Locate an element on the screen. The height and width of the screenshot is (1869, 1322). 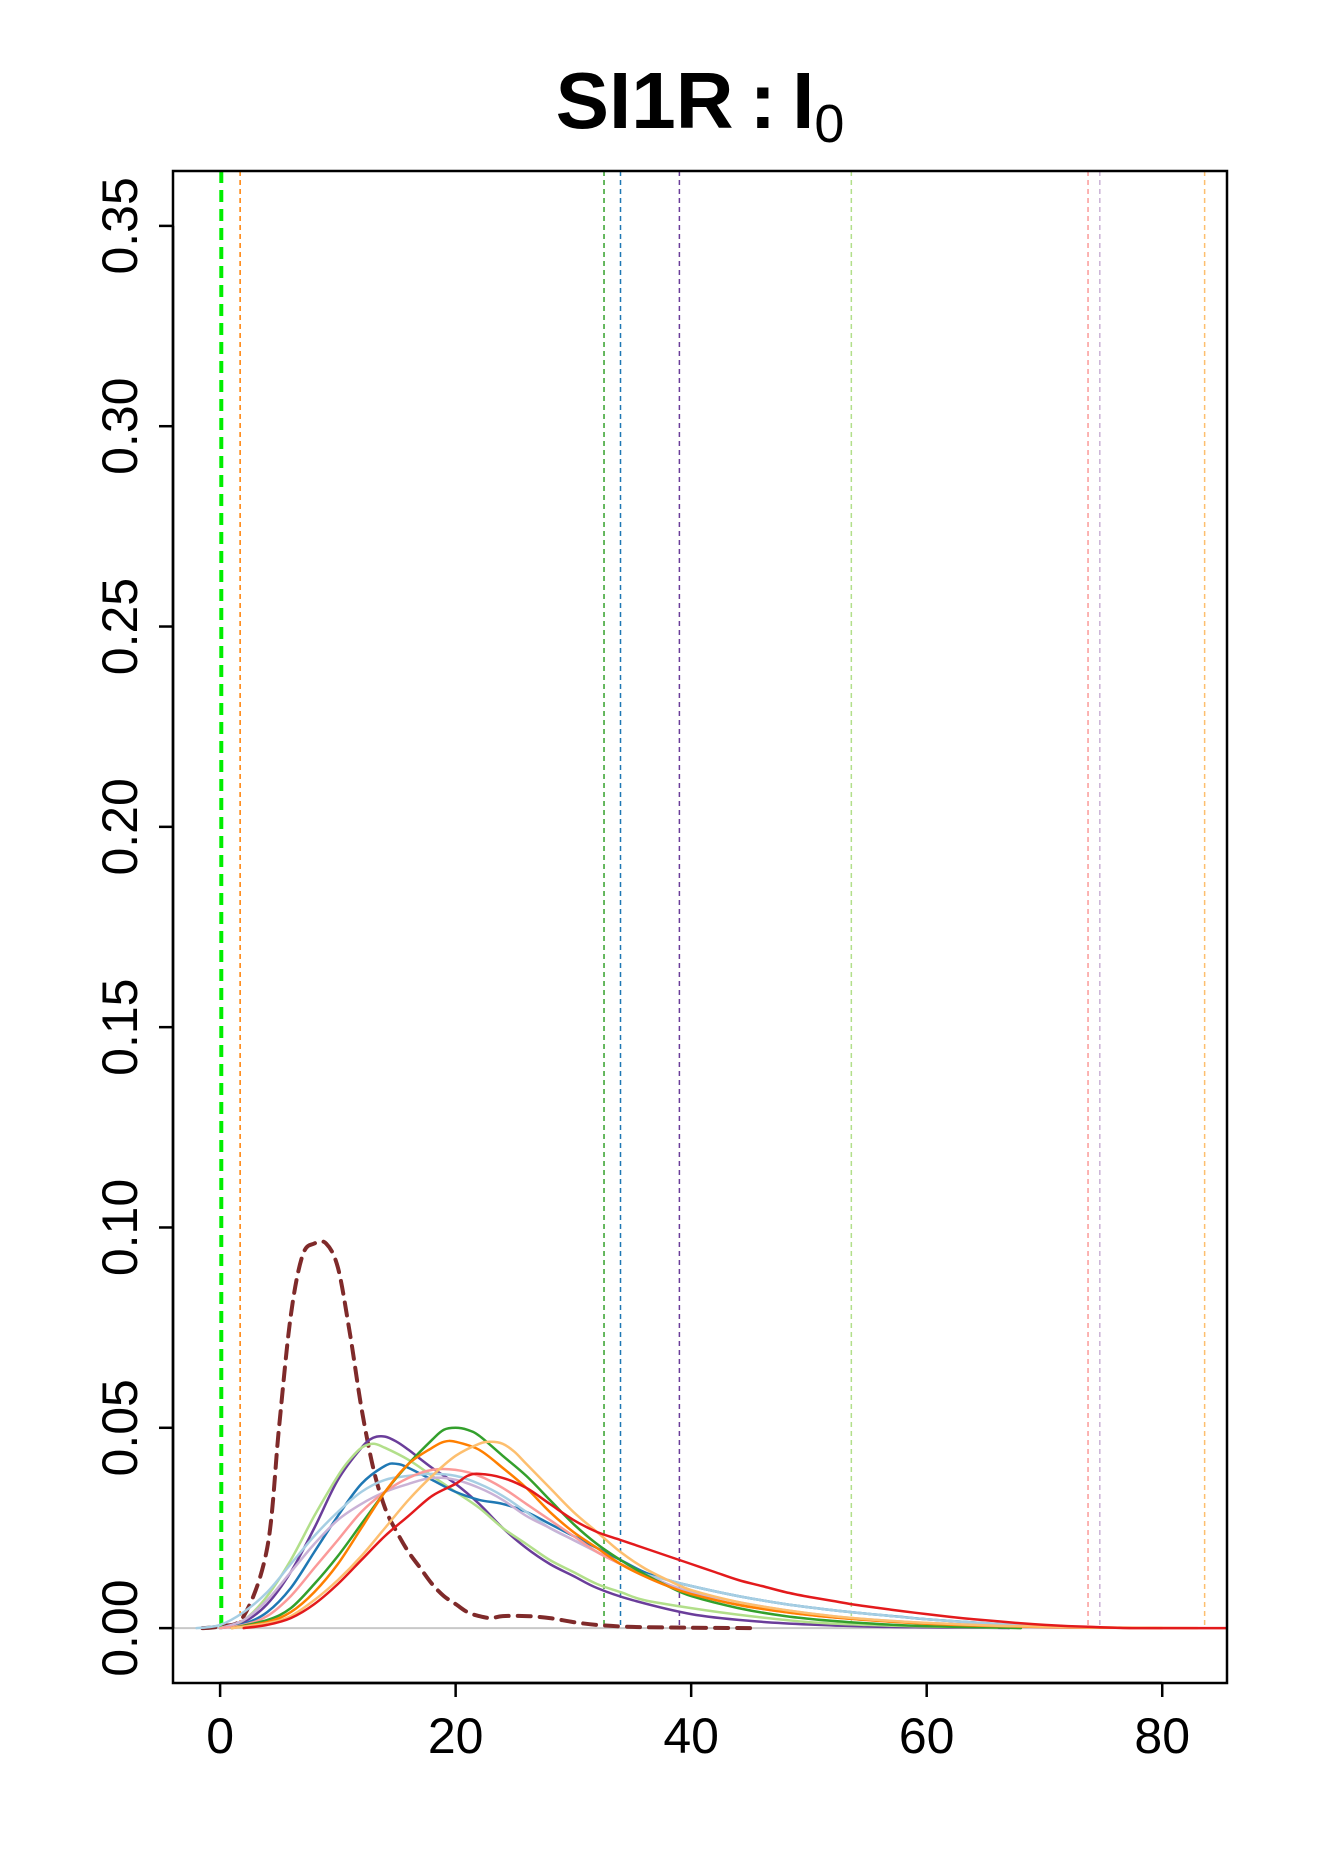
y-tick-label-7: 0.35 is located at coordinates (120, 225).